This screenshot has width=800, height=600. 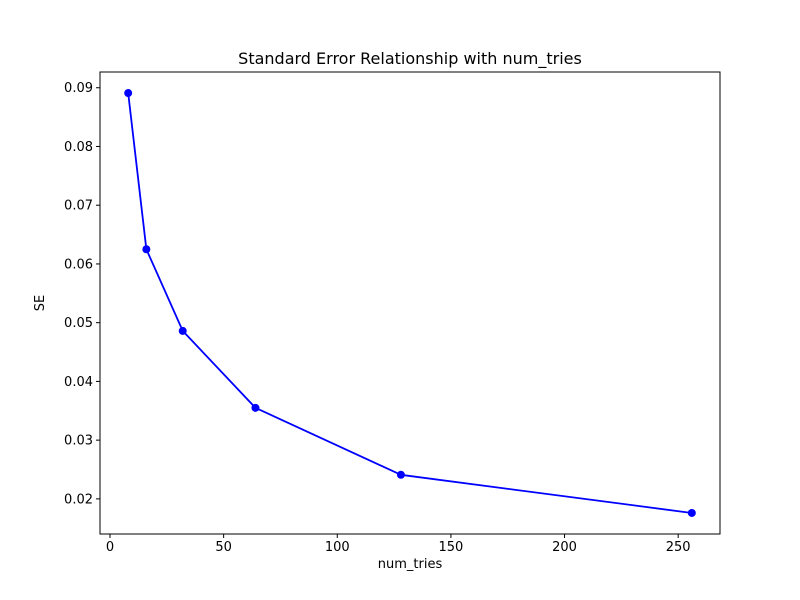 What do you see at coordinates (78, 206) in the screenshot?
I see `y-tick-label: 0.07` at bounding box center [78, 206].